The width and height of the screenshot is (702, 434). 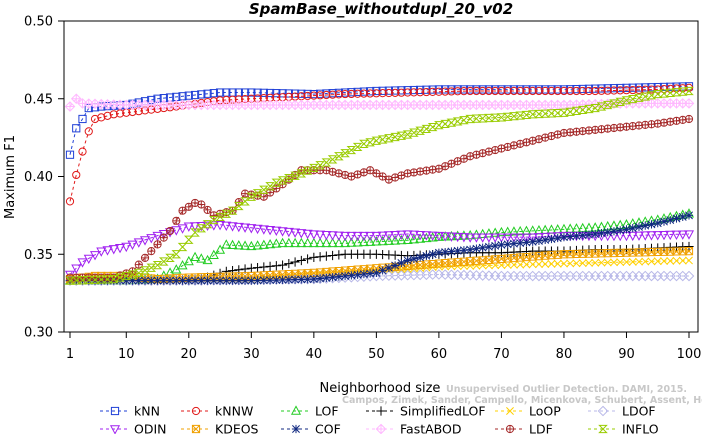 What do you see at coordinates (501, 354) in the screenshot?
I see `x-tick-label: 70` at bounding box center [501, 354].